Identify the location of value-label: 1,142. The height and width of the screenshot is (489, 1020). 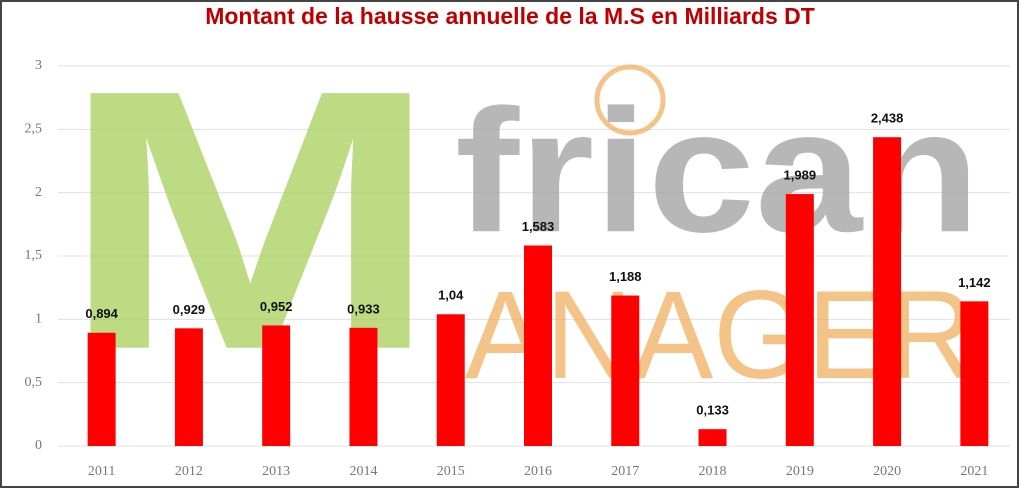
(974, 282).